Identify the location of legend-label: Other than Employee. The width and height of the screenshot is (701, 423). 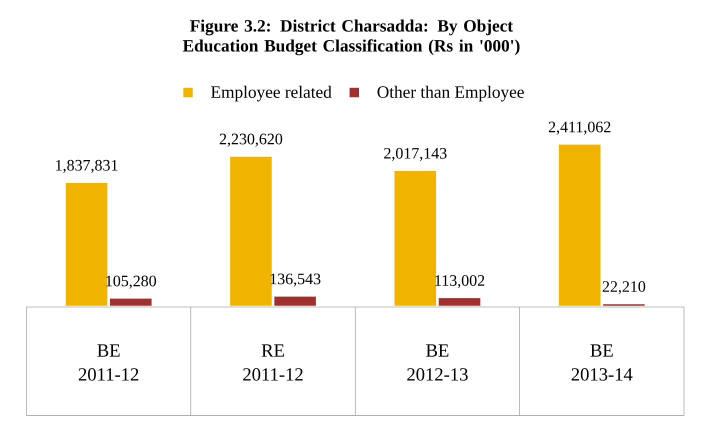
(451, 94).